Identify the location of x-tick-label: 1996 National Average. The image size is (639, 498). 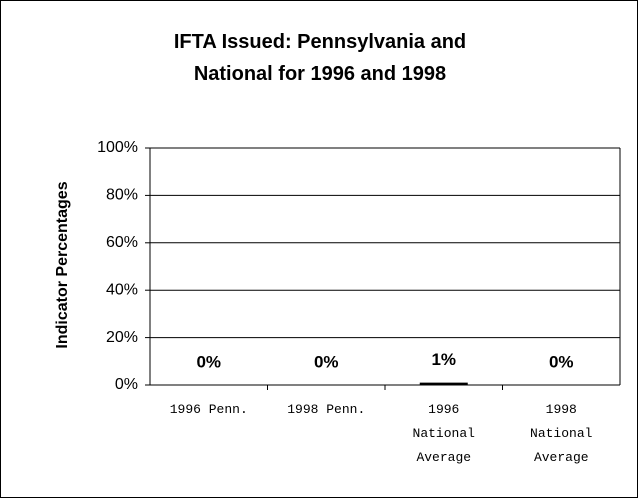
(444, 433).